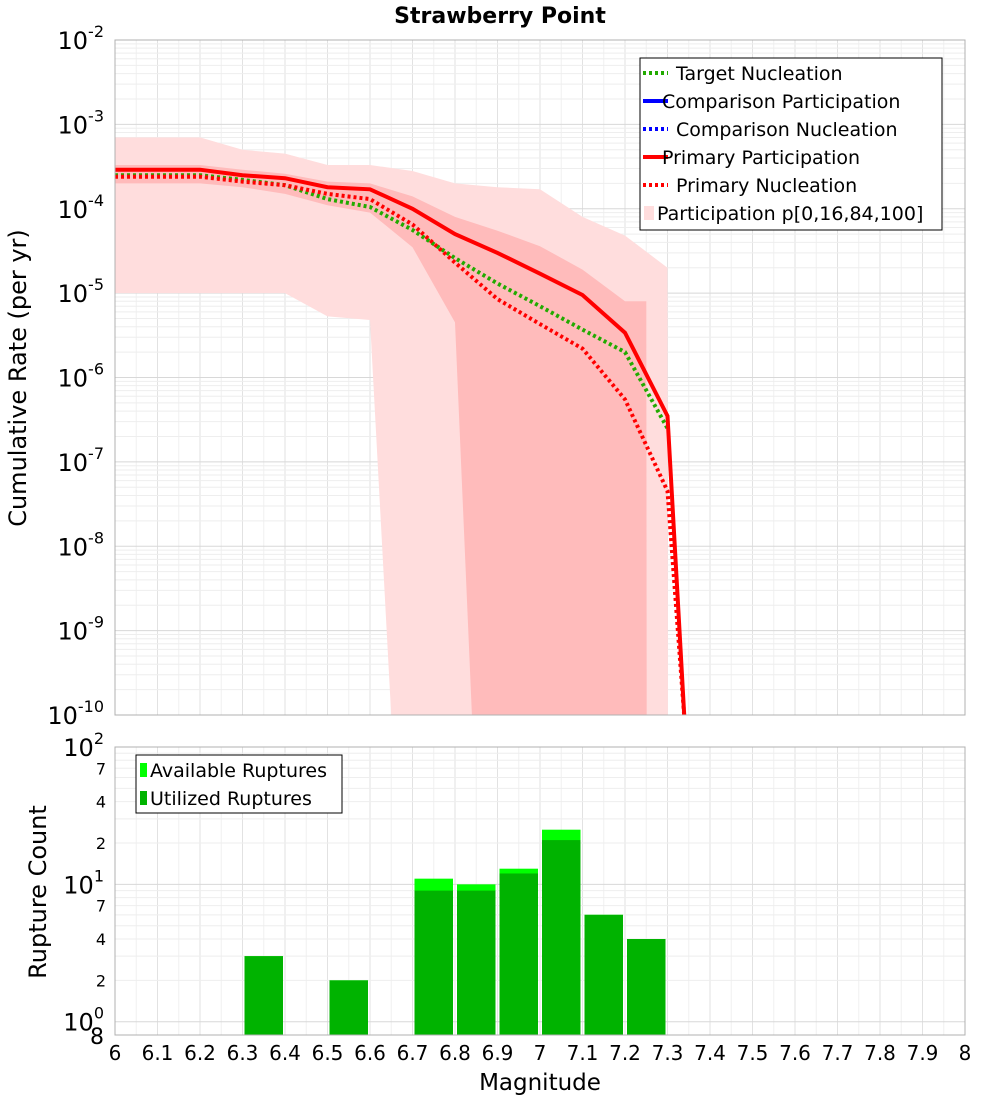  What do you see at coordinates (328, 1053) in the screenshot?
I see `x-tick-label: 6.5` at bounding box center [328, 1053].